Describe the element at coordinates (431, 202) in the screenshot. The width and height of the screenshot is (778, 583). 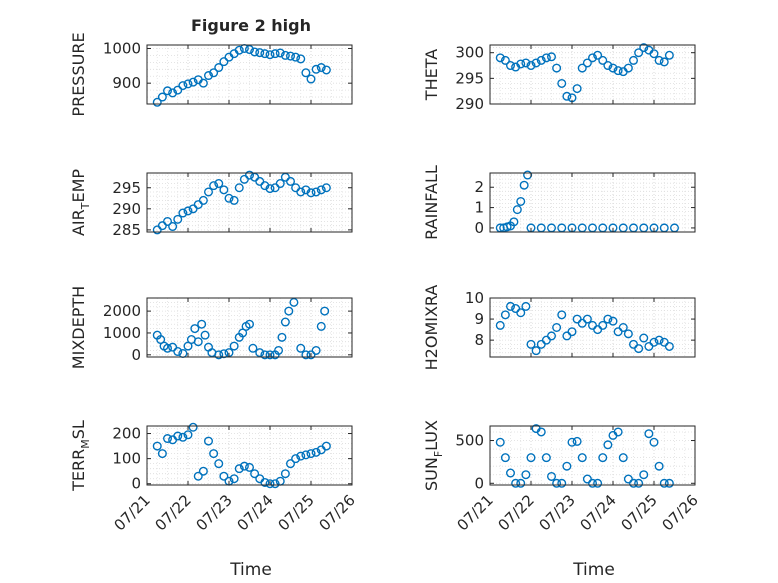
I see `y-axis-label: RAINFALL` at that location.